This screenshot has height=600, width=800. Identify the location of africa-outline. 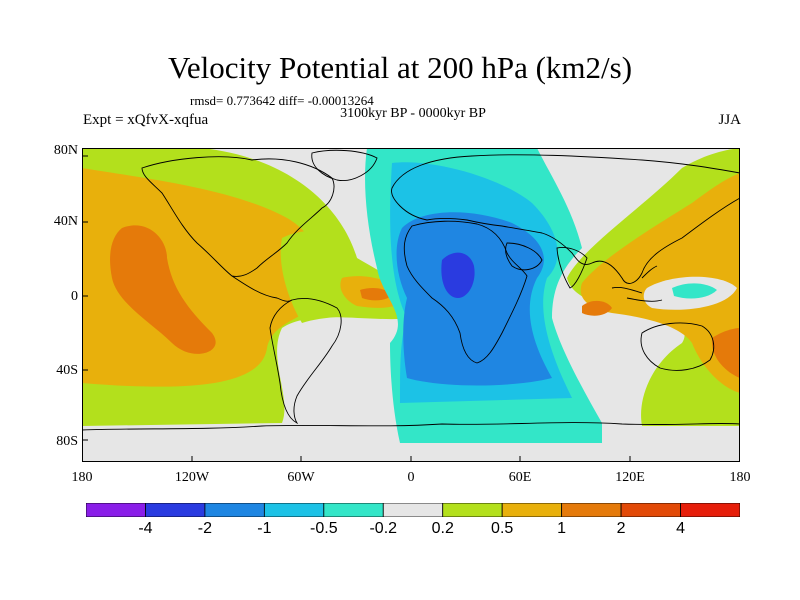
(465, 292).